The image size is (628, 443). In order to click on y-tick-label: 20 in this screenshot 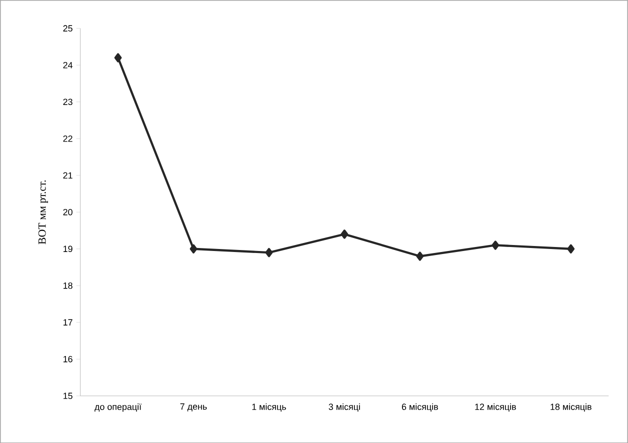, I will do `click(67, 212)`.